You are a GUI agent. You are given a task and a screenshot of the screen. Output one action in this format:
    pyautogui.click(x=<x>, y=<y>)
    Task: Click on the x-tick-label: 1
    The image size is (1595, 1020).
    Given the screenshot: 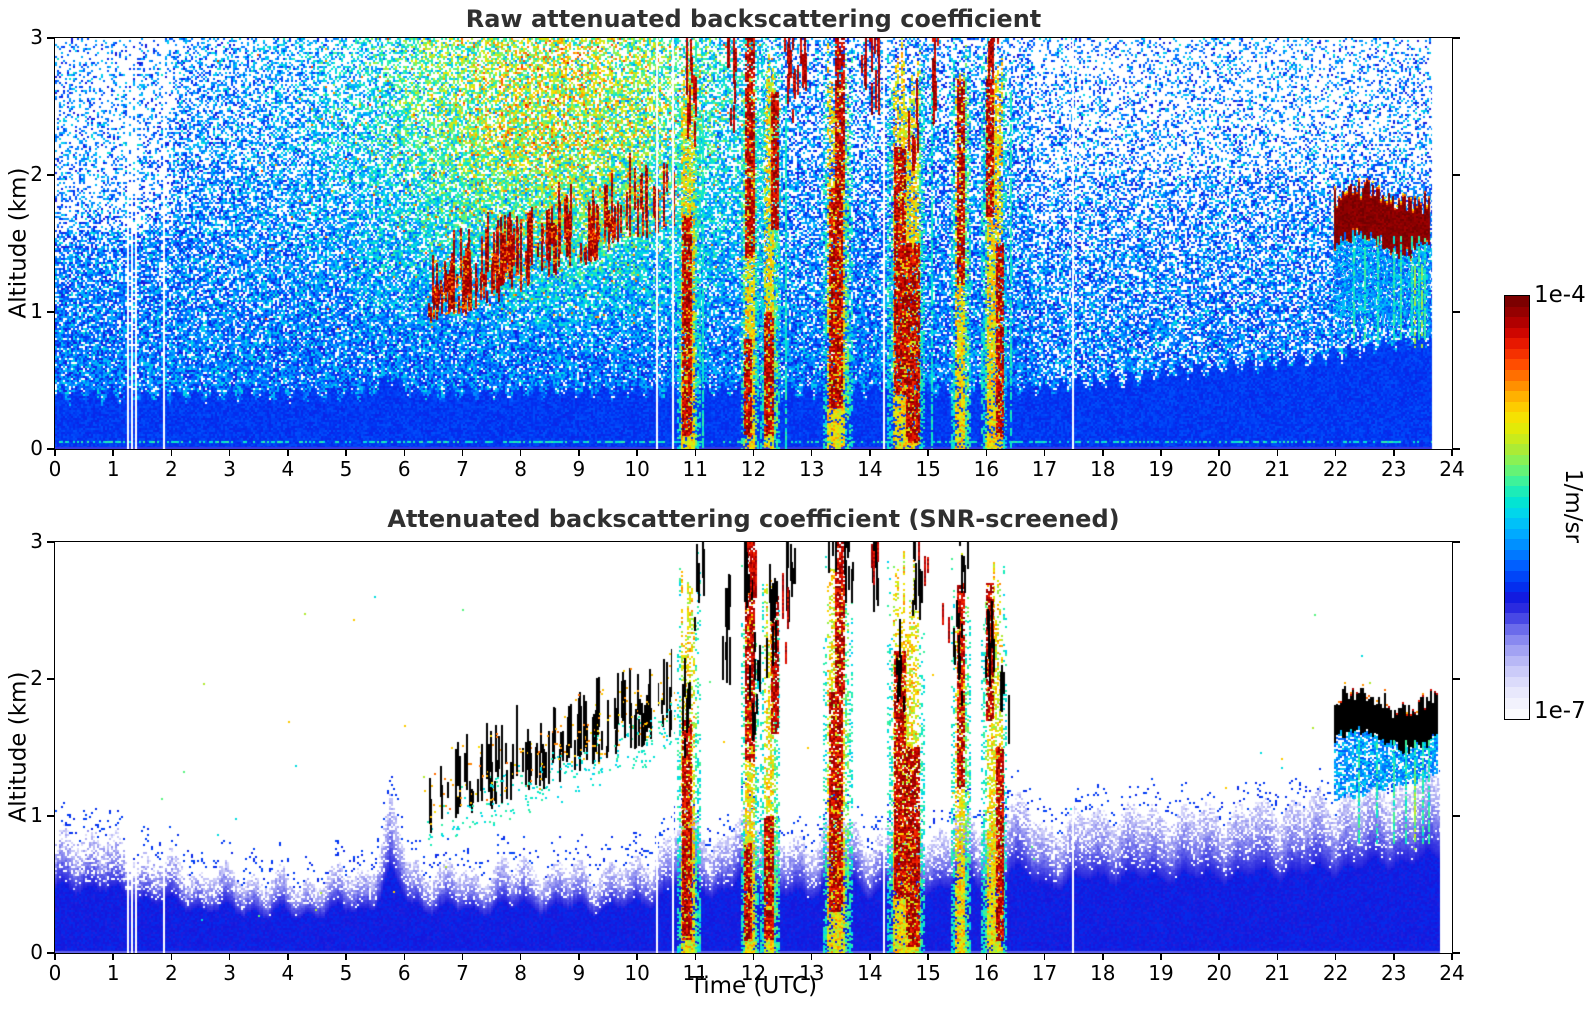 What is the action you would take?
    pyautogui.click(x=113, y=973)
    